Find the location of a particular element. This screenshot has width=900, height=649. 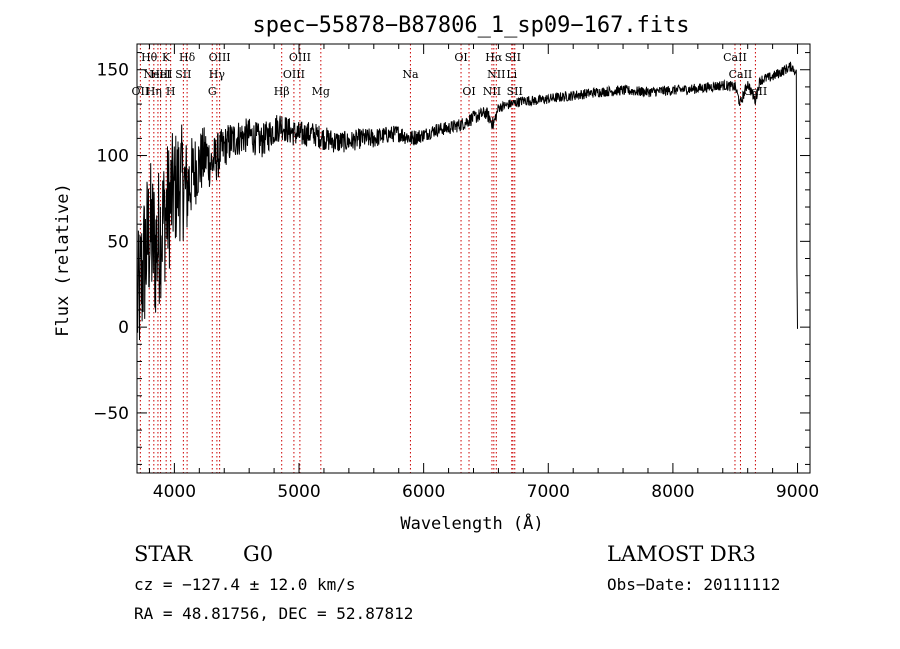

object-class: STAR is located at coordinates (163, 554).